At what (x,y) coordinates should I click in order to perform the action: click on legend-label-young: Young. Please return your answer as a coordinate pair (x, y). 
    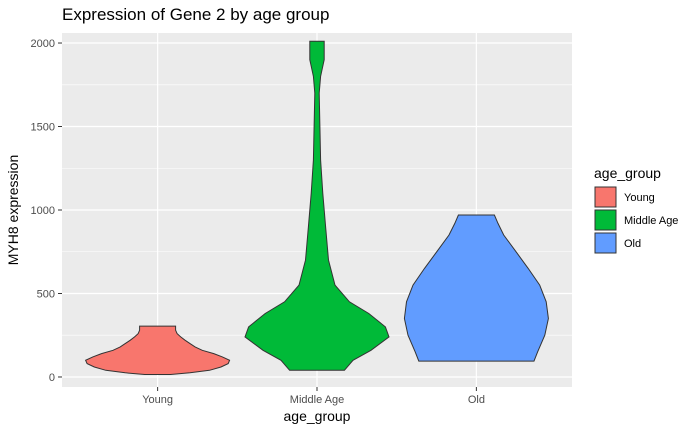
    Looking at the image, I should click on (639, 198).